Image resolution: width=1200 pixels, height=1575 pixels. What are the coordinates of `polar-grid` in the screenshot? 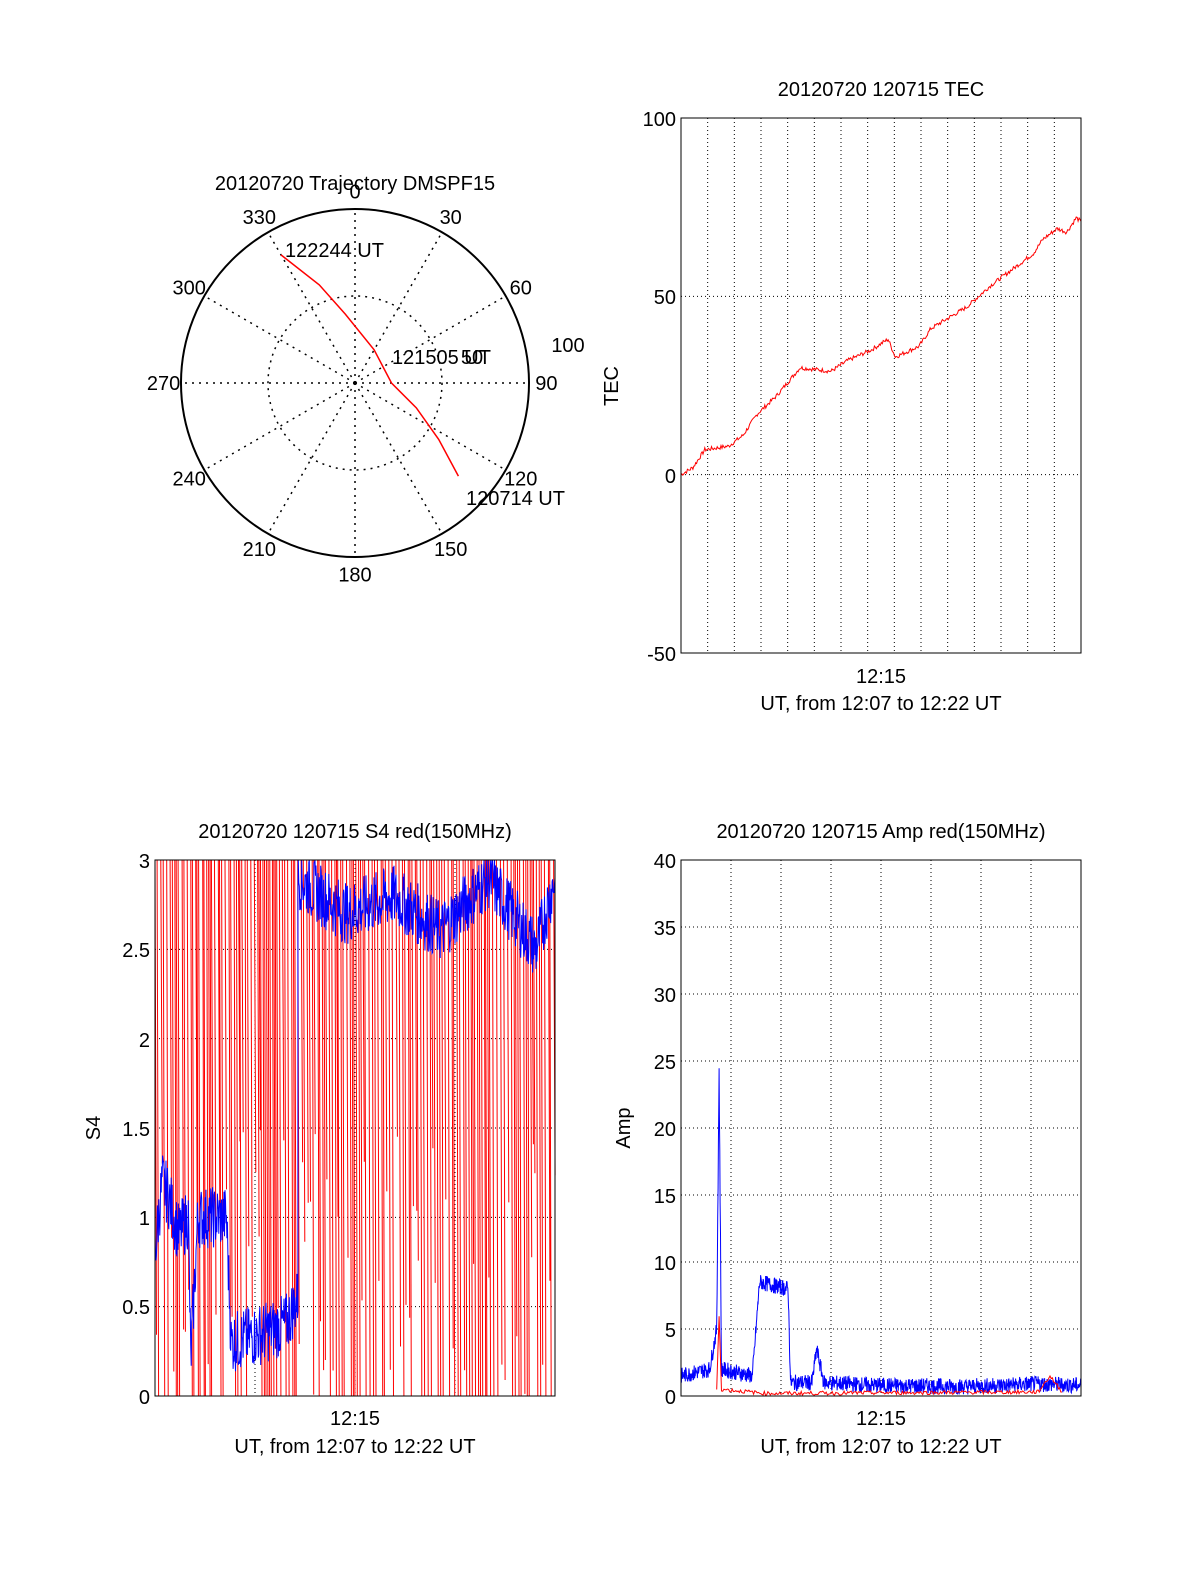 It's located at (355, 383).